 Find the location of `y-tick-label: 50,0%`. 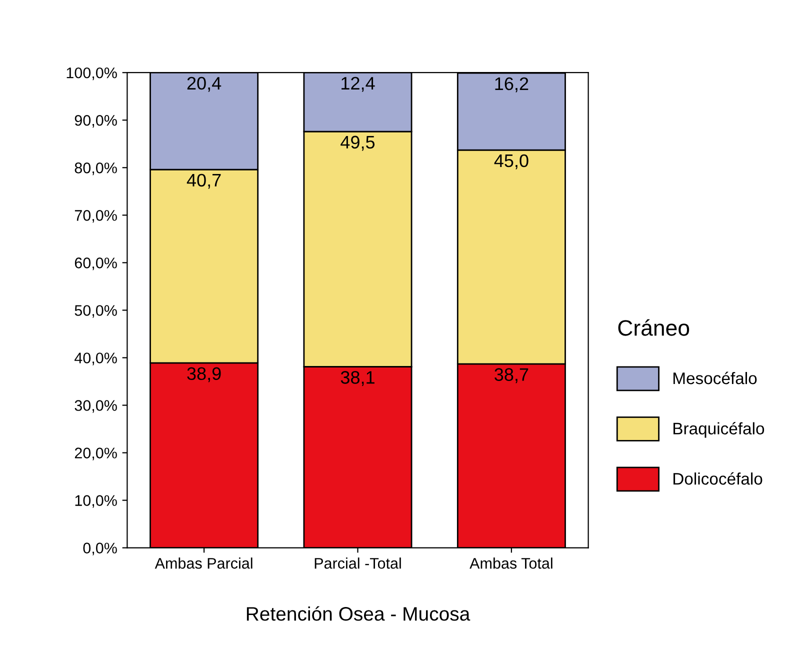

y-tick-label: 50,0% is located at coordinates (95, 311).